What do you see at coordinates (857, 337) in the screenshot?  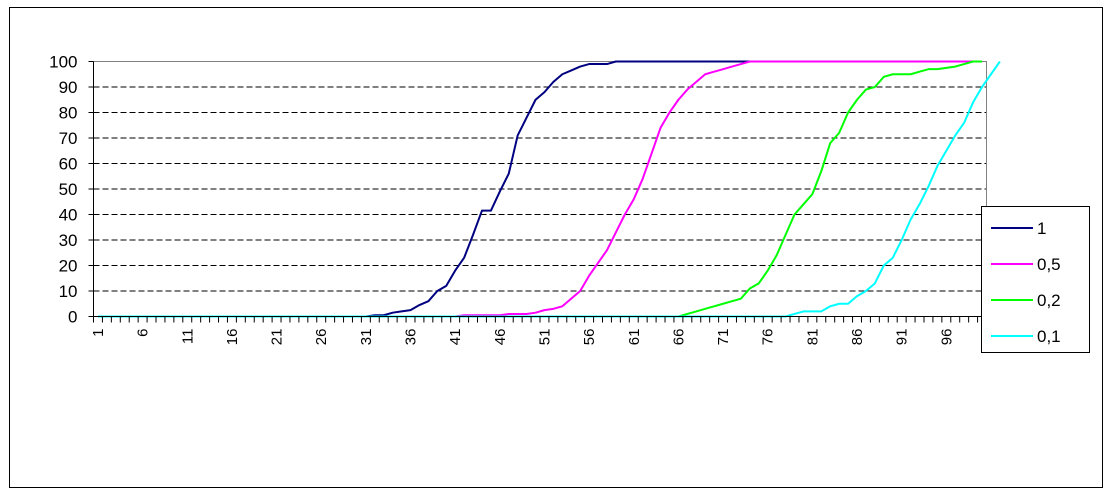 I see `x-tick-label: 86` at bounding box center [857, 337].